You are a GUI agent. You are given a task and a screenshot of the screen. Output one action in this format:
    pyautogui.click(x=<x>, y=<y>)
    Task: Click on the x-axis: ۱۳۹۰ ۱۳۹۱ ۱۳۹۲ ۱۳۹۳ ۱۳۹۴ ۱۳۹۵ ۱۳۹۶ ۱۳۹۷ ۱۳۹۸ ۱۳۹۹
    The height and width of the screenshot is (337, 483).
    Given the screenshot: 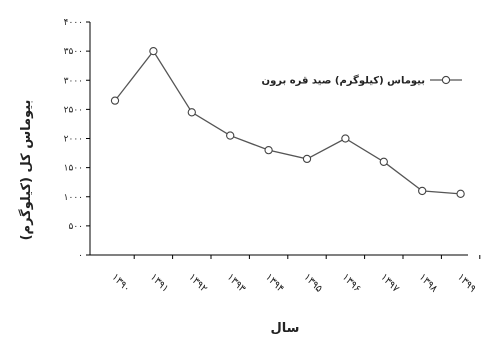 What is the action you would take?
    pyautogui.click(x=285, y=274)
    